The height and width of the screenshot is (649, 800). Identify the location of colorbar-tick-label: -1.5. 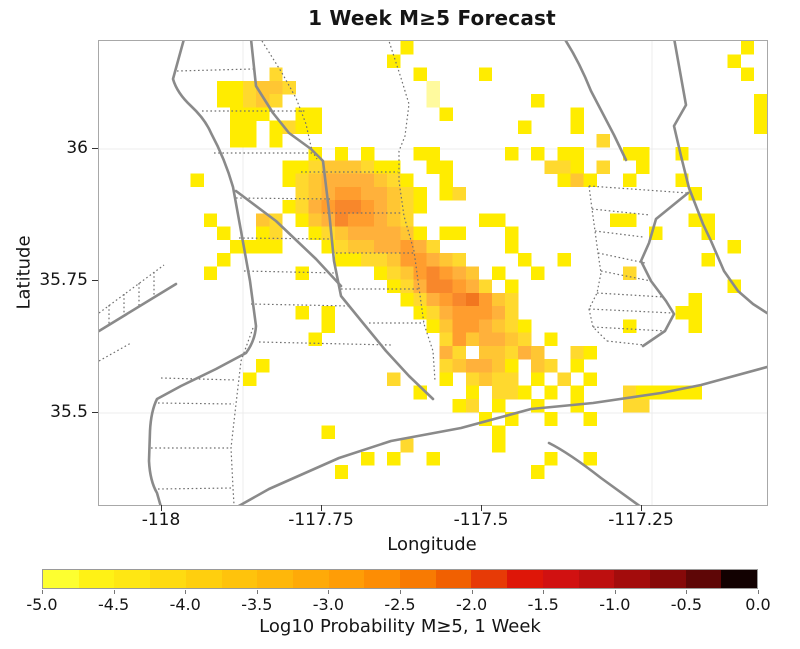
(543, 604).